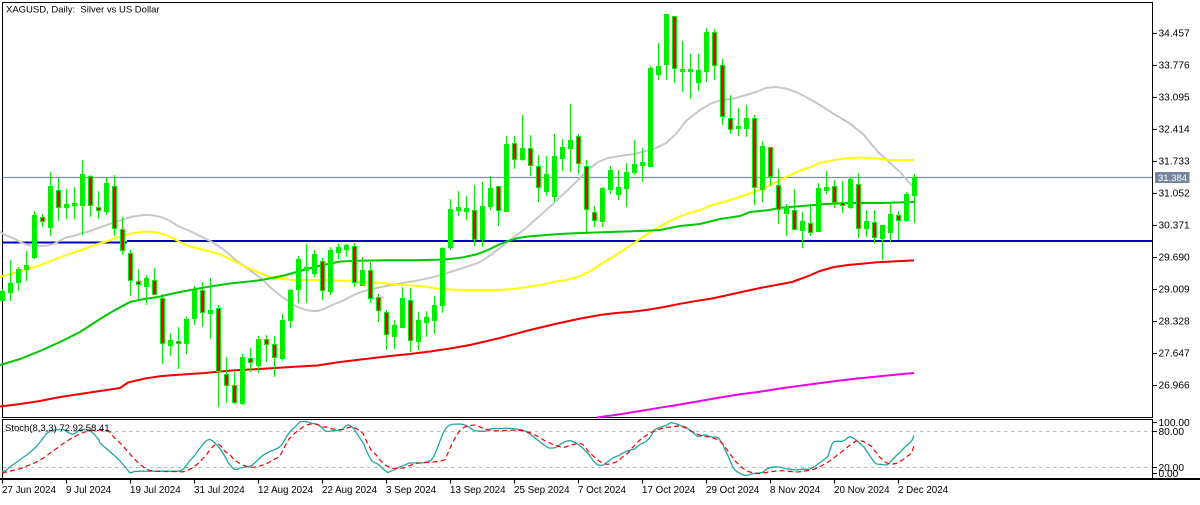  I want to click on svg-text: 27.647, so click(1174, 354).